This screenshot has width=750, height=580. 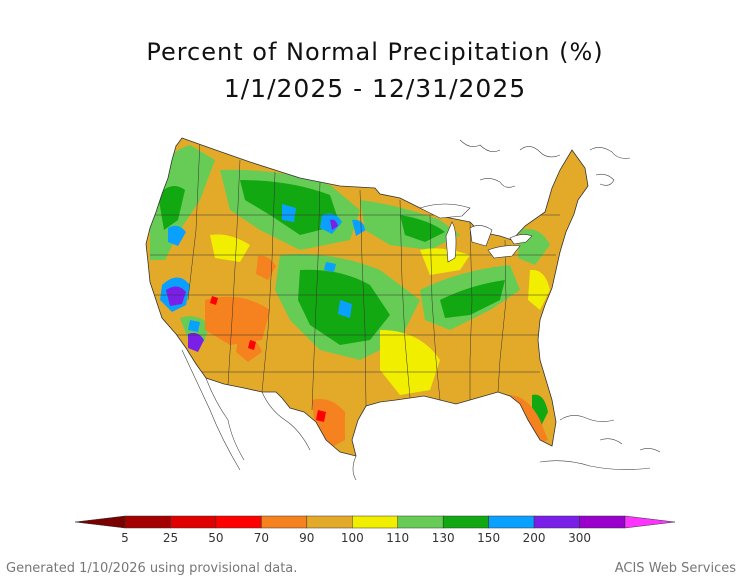 What do you see at coordinates (579, 538) in the screenshot?
I see `legend-tick-label: 300` at bounding box center [579, 538].